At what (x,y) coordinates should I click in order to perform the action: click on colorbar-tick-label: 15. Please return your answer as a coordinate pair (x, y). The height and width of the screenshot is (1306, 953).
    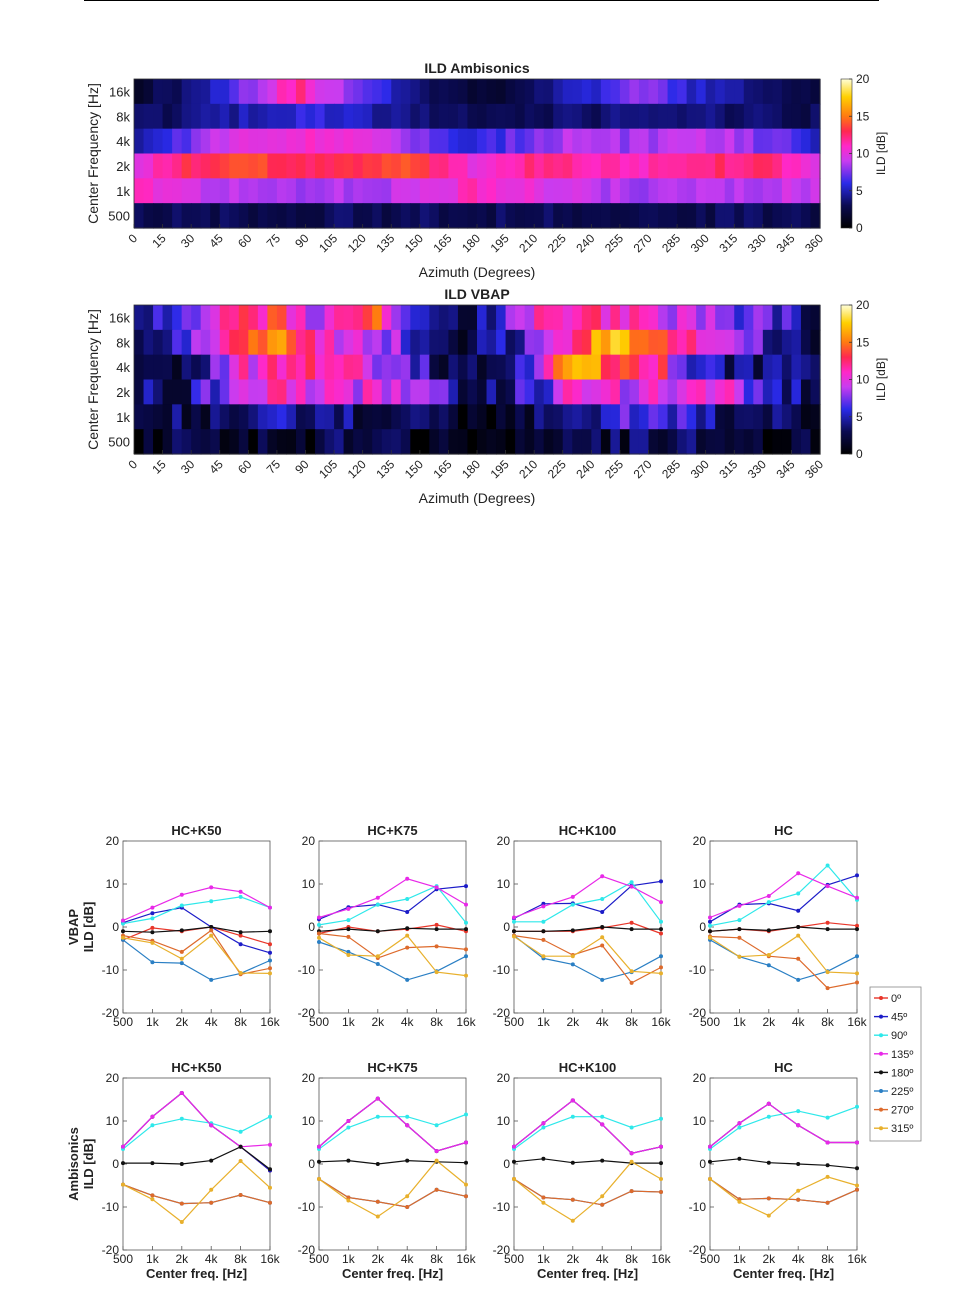
    Looking at the image, I should click on (863, 342).